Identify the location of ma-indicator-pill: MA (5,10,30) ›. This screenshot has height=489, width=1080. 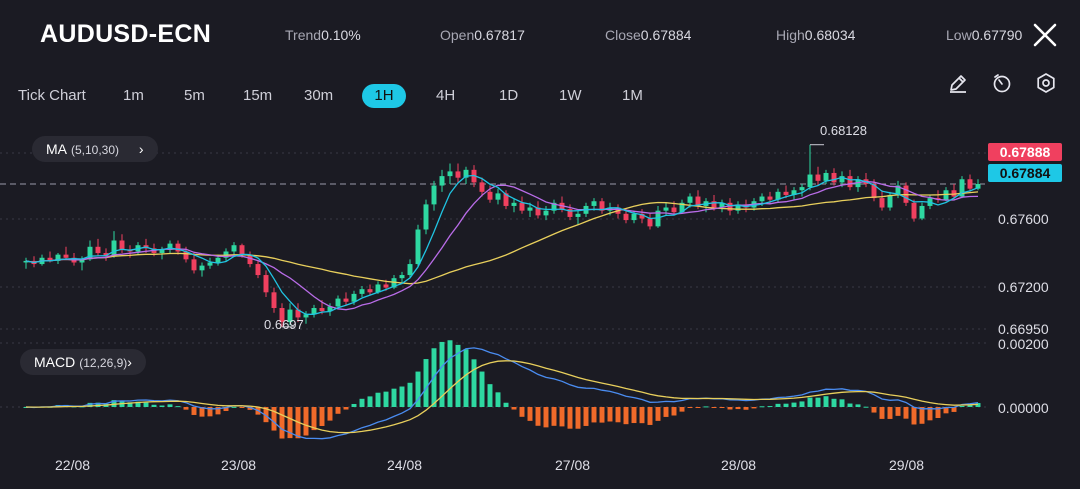
(95, 149).